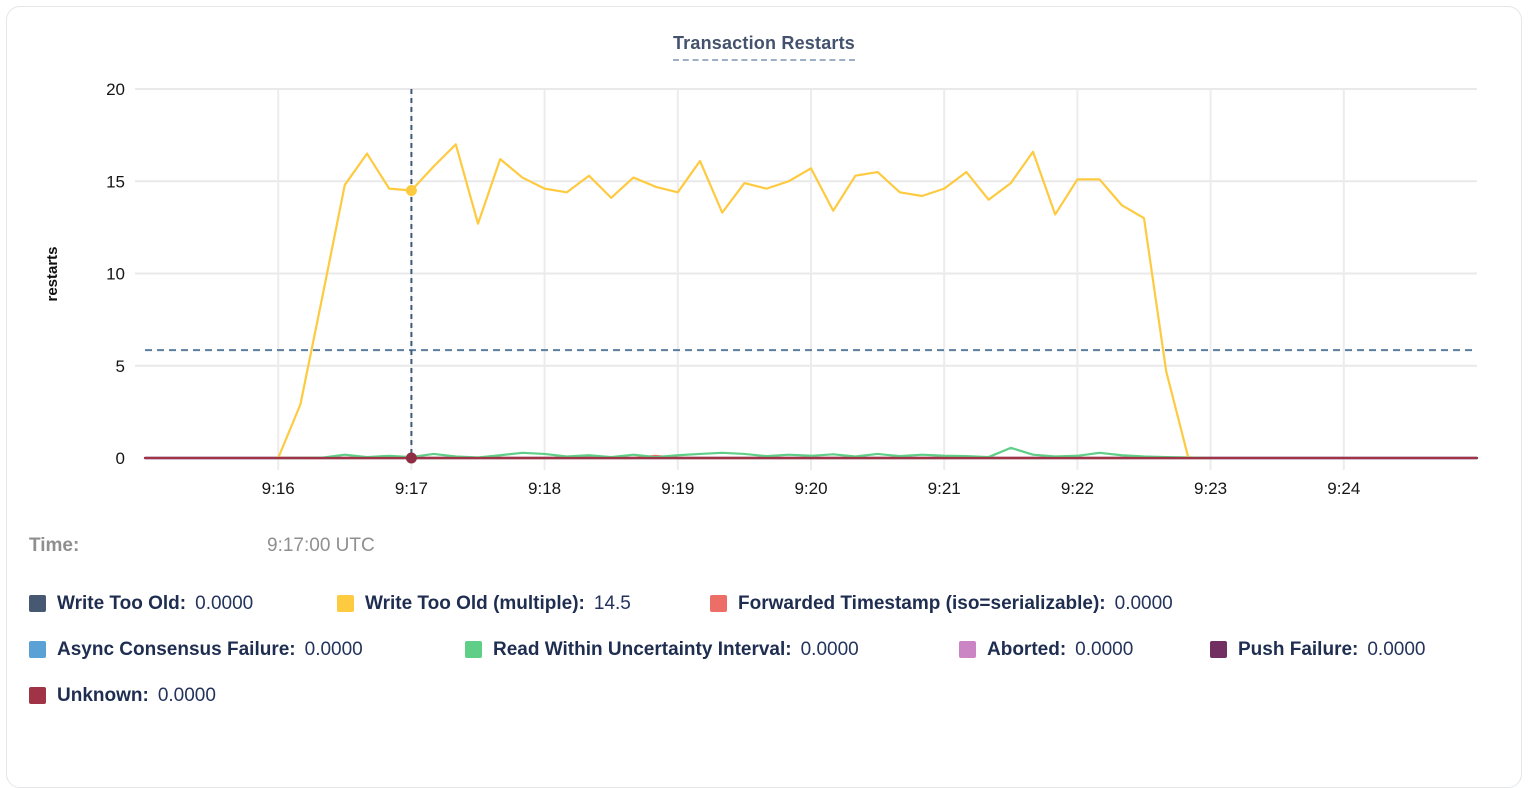  I want to click on legend-item: Aborted: 0.0000, so click(1084, 650).